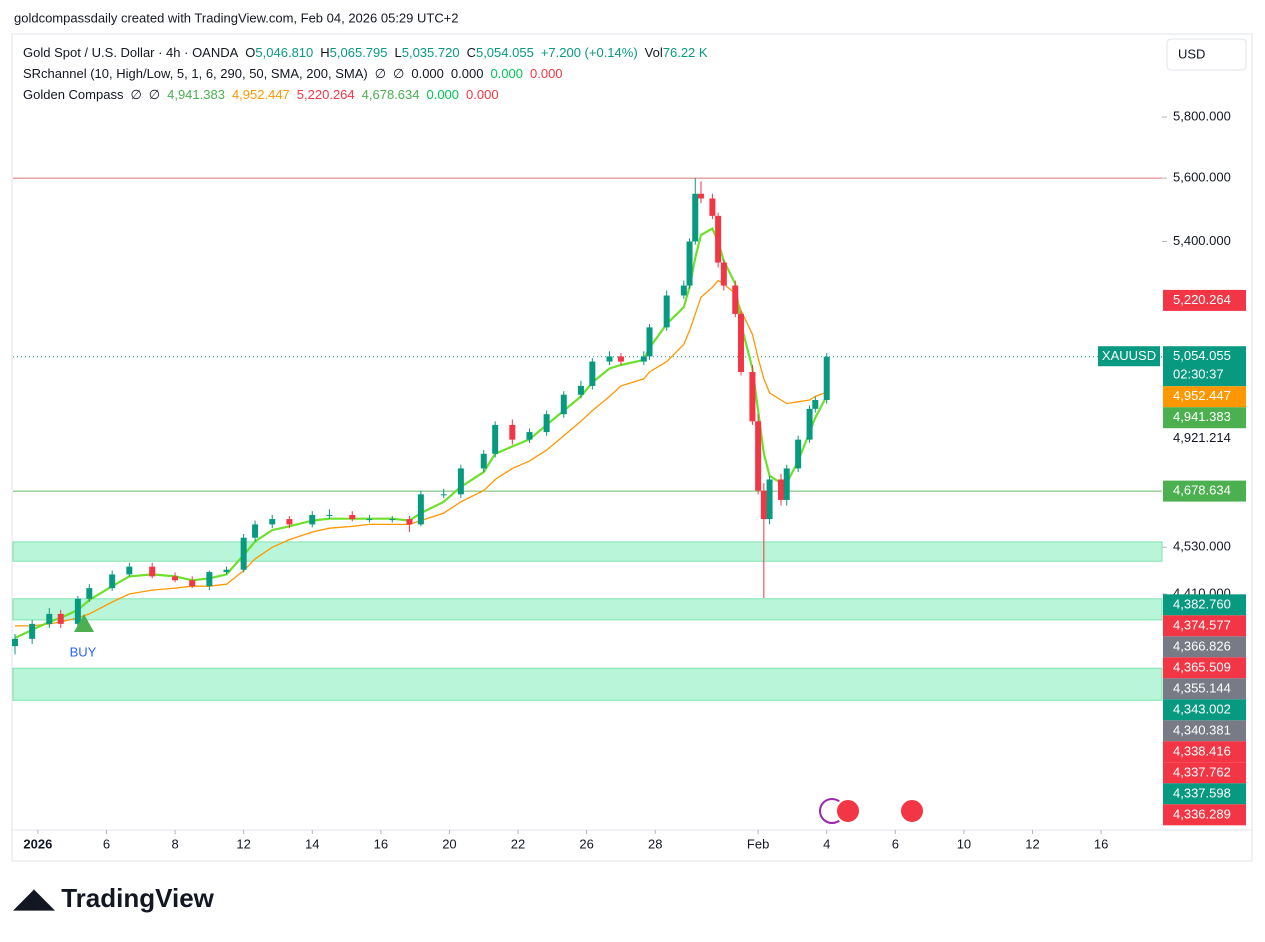 This screenshot has height=942, width=1265. I want to click on y-tick-label: 5,600.000, so click(1202, 177).